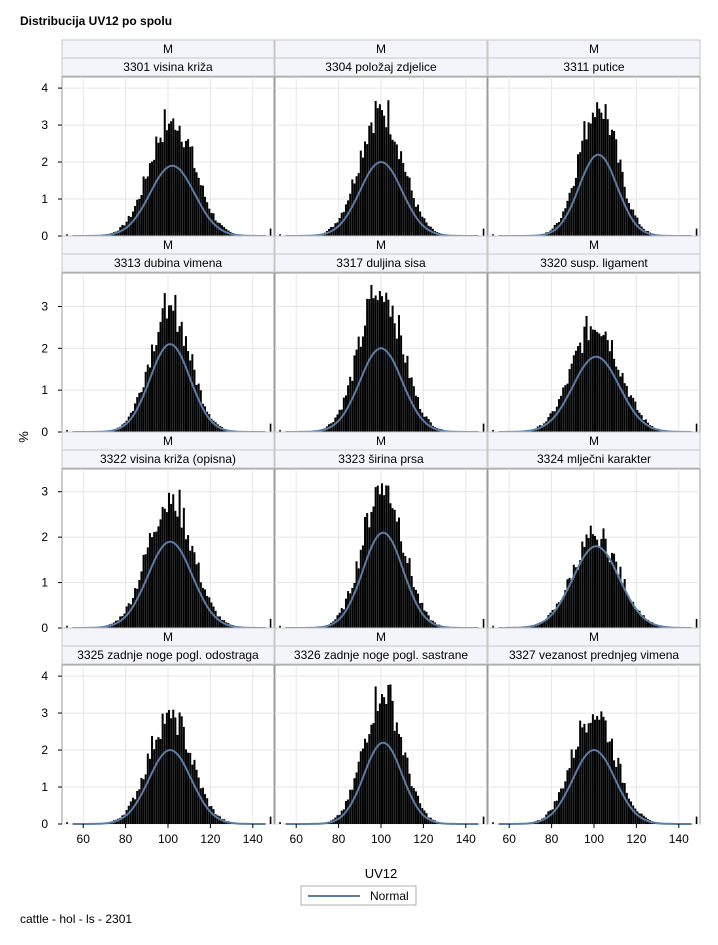 The height and width of the screenshot is (945, 718). What do you see at coordinates (339, 839) in the screenshot?
I see `x-tick-label: 80` at bounding box center [339, 839].